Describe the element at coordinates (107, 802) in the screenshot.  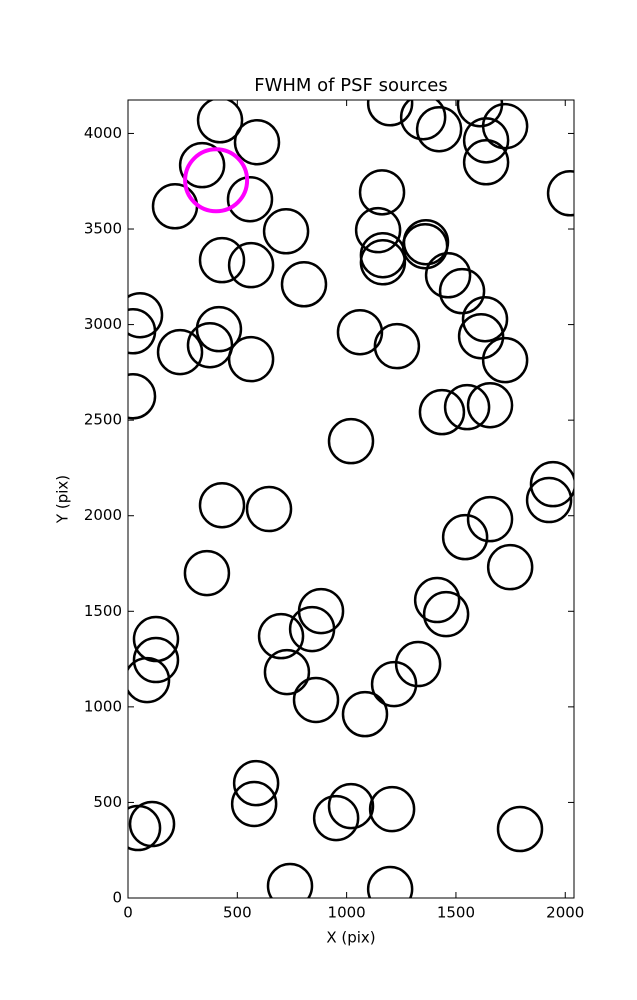
I see `y-tick-label: 500` at that location.